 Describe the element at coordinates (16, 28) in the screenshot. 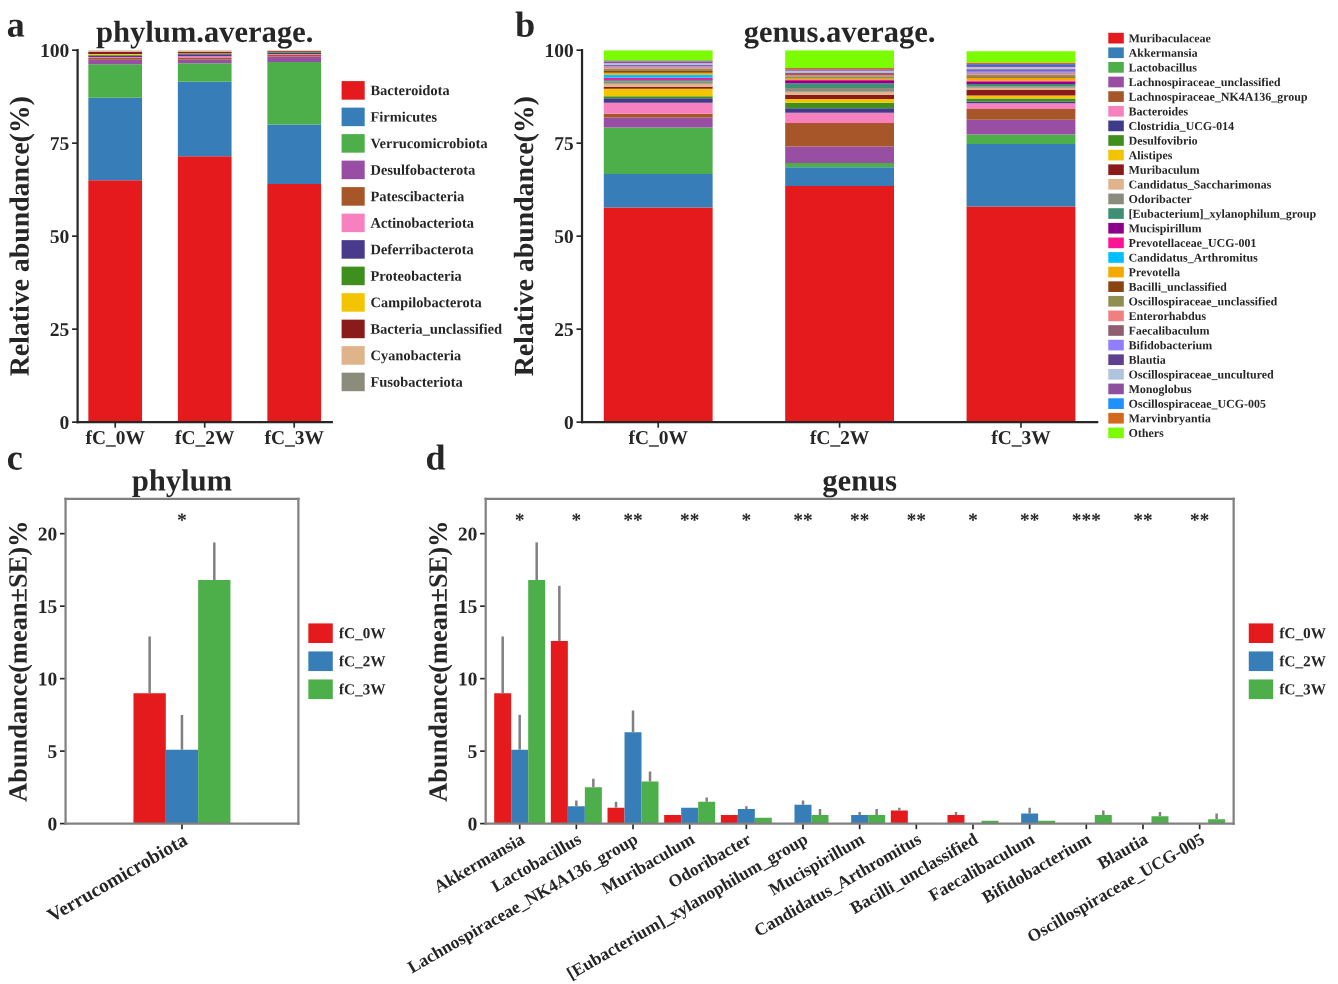

I see `text: a` at that location.